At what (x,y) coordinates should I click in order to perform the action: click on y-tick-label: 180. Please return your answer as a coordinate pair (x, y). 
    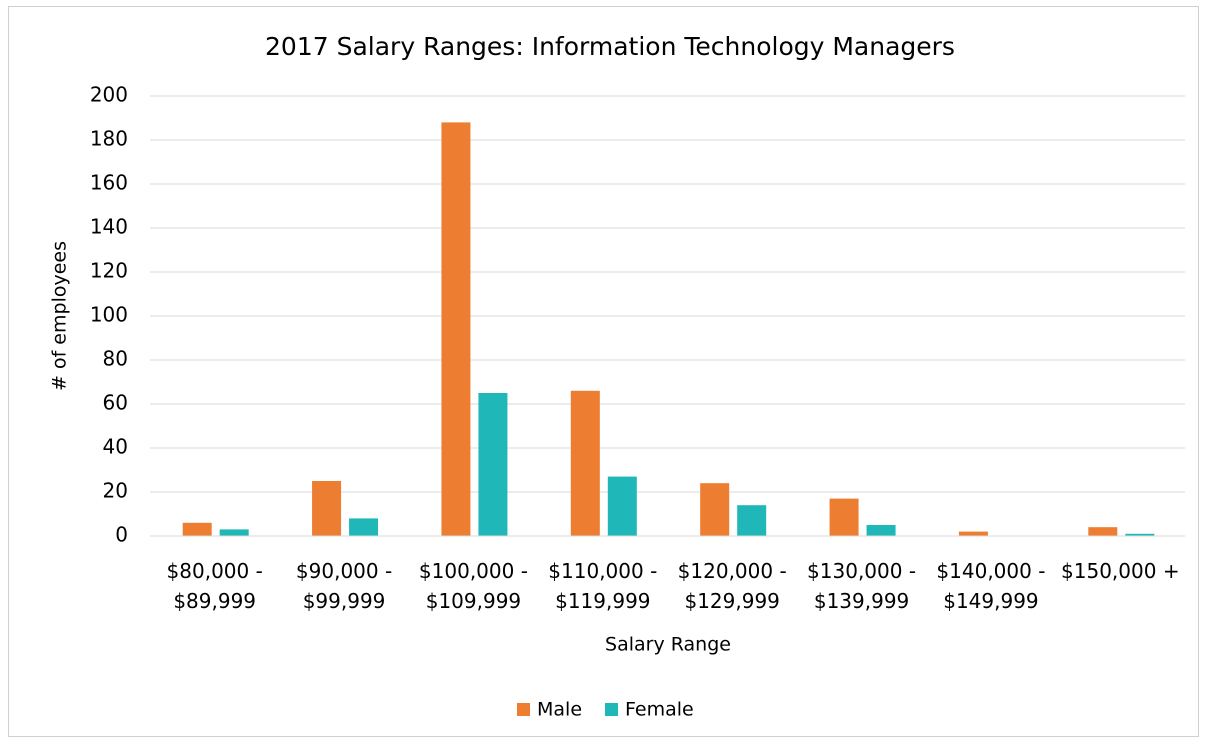
    Looking at the image, I should click on (109, 139).